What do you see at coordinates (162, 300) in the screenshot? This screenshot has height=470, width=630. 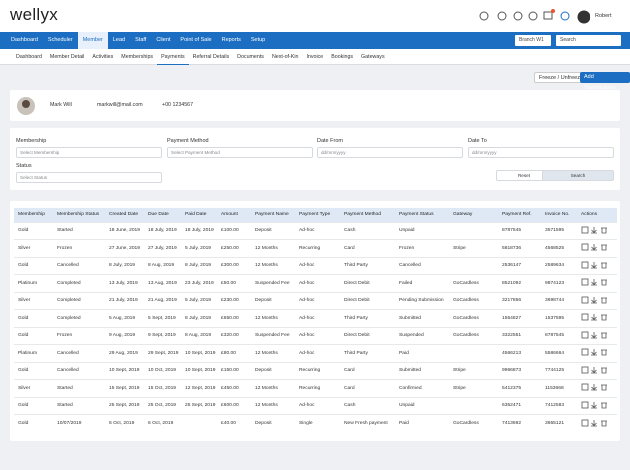 I see `table-cell: 21 Aug, 2019` at bounding box center [162, 300].